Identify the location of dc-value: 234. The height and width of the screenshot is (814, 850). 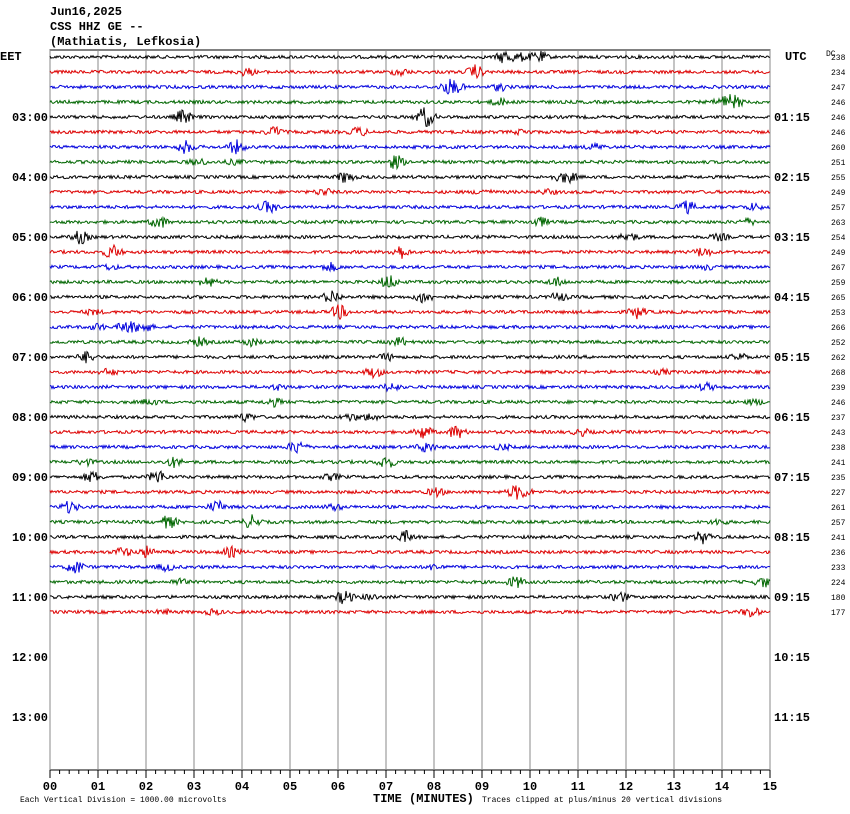
(838, 73).